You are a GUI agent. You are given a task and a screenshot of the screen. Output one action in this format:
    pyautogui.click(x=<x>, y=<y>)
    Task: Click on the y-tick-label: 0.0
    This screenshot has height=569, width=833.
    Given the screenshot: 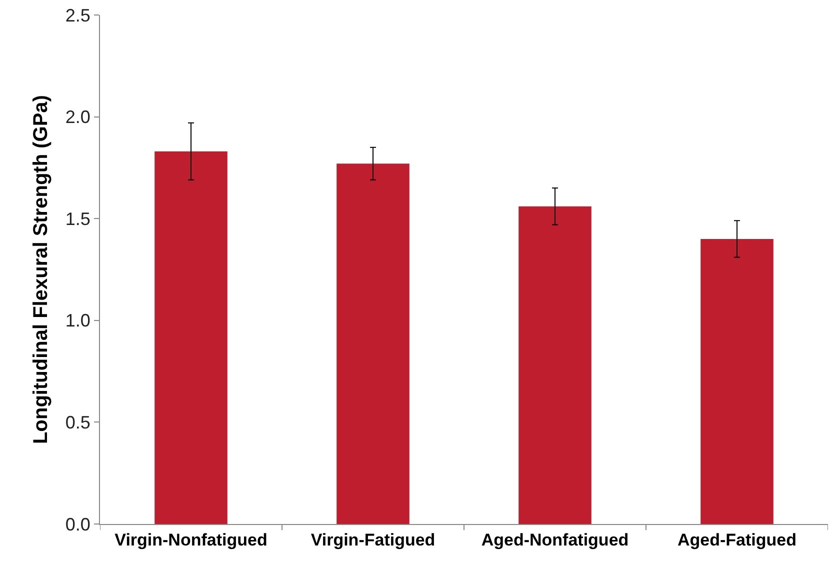 What is the action you would take?
    pyautogui.click(x=77, y=524)
    